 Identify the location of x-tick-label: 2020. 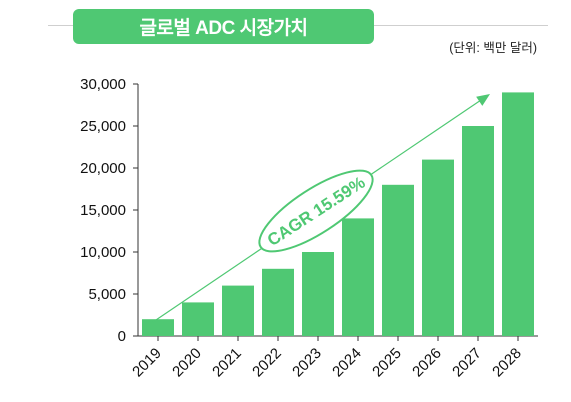
(187, 363).